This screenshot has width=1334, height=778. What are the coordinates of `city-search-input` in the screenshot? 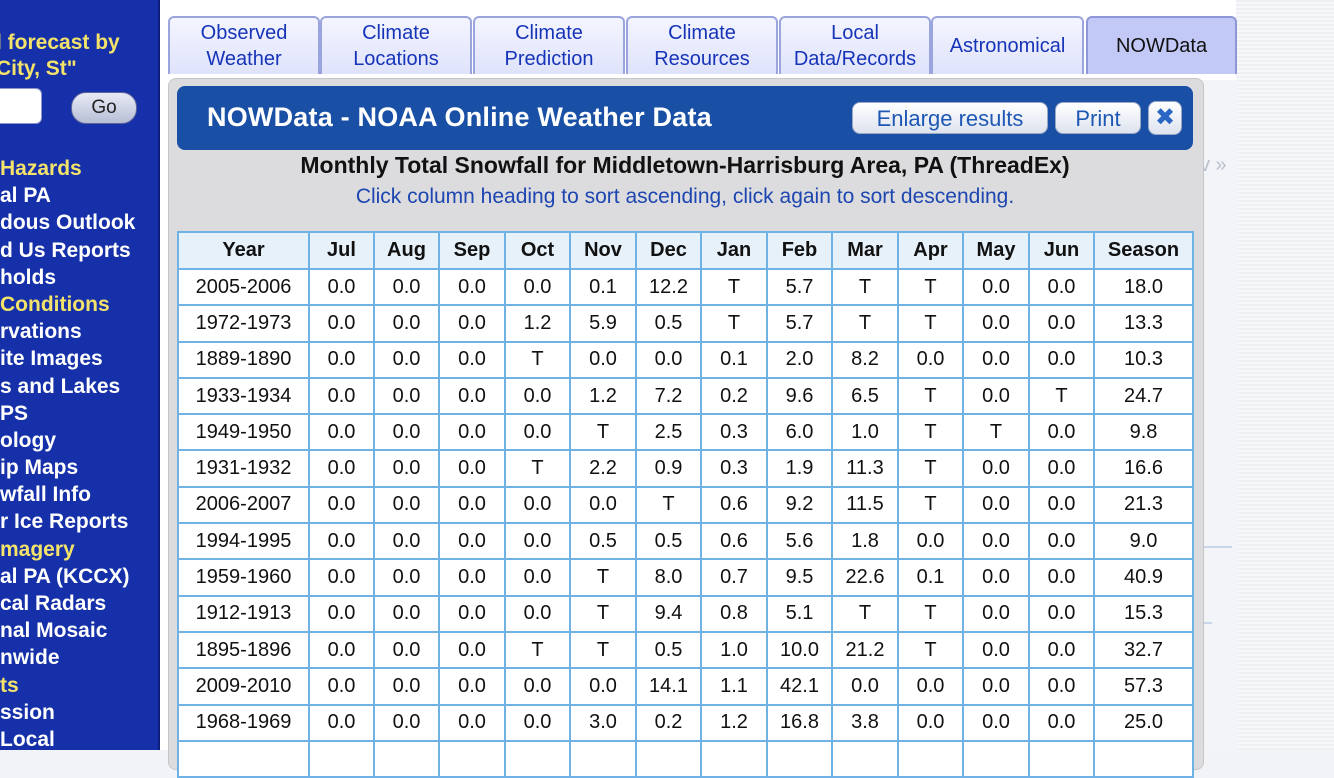 It's located at (21, 106).